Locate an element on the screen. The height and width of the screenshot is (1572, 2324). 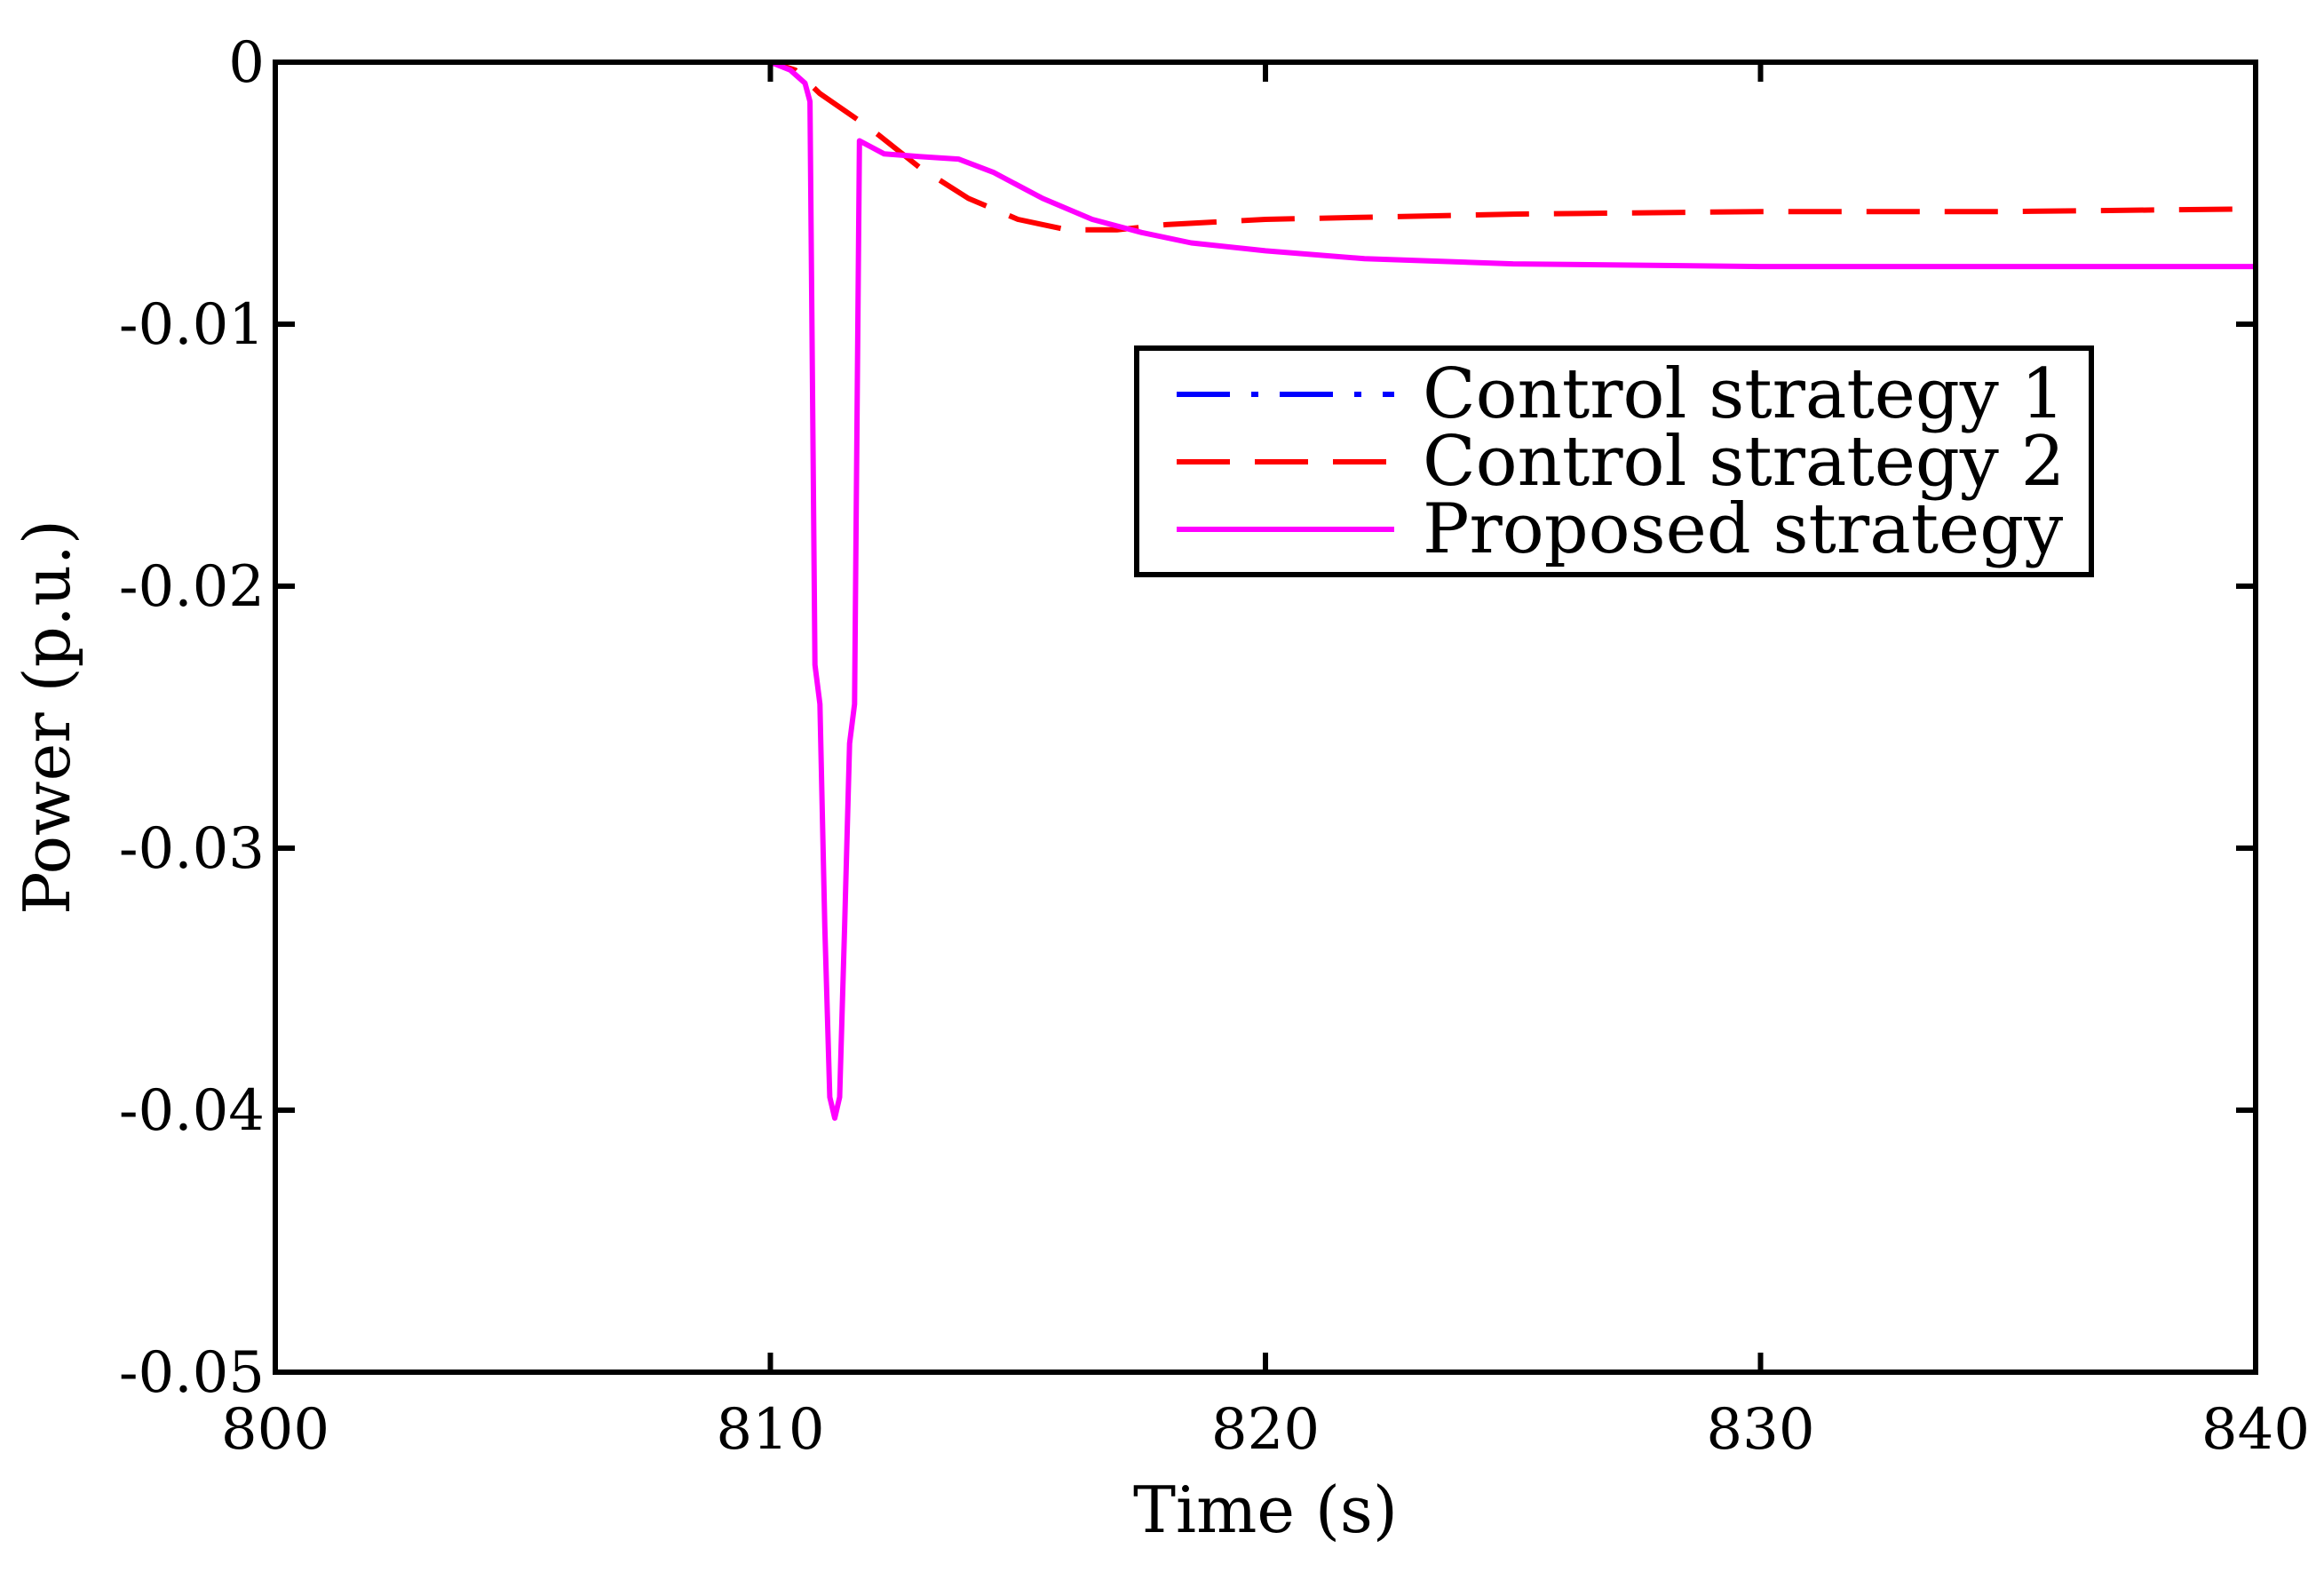
y-tick-label: -0.04 is located at coordinates (192, 1111).